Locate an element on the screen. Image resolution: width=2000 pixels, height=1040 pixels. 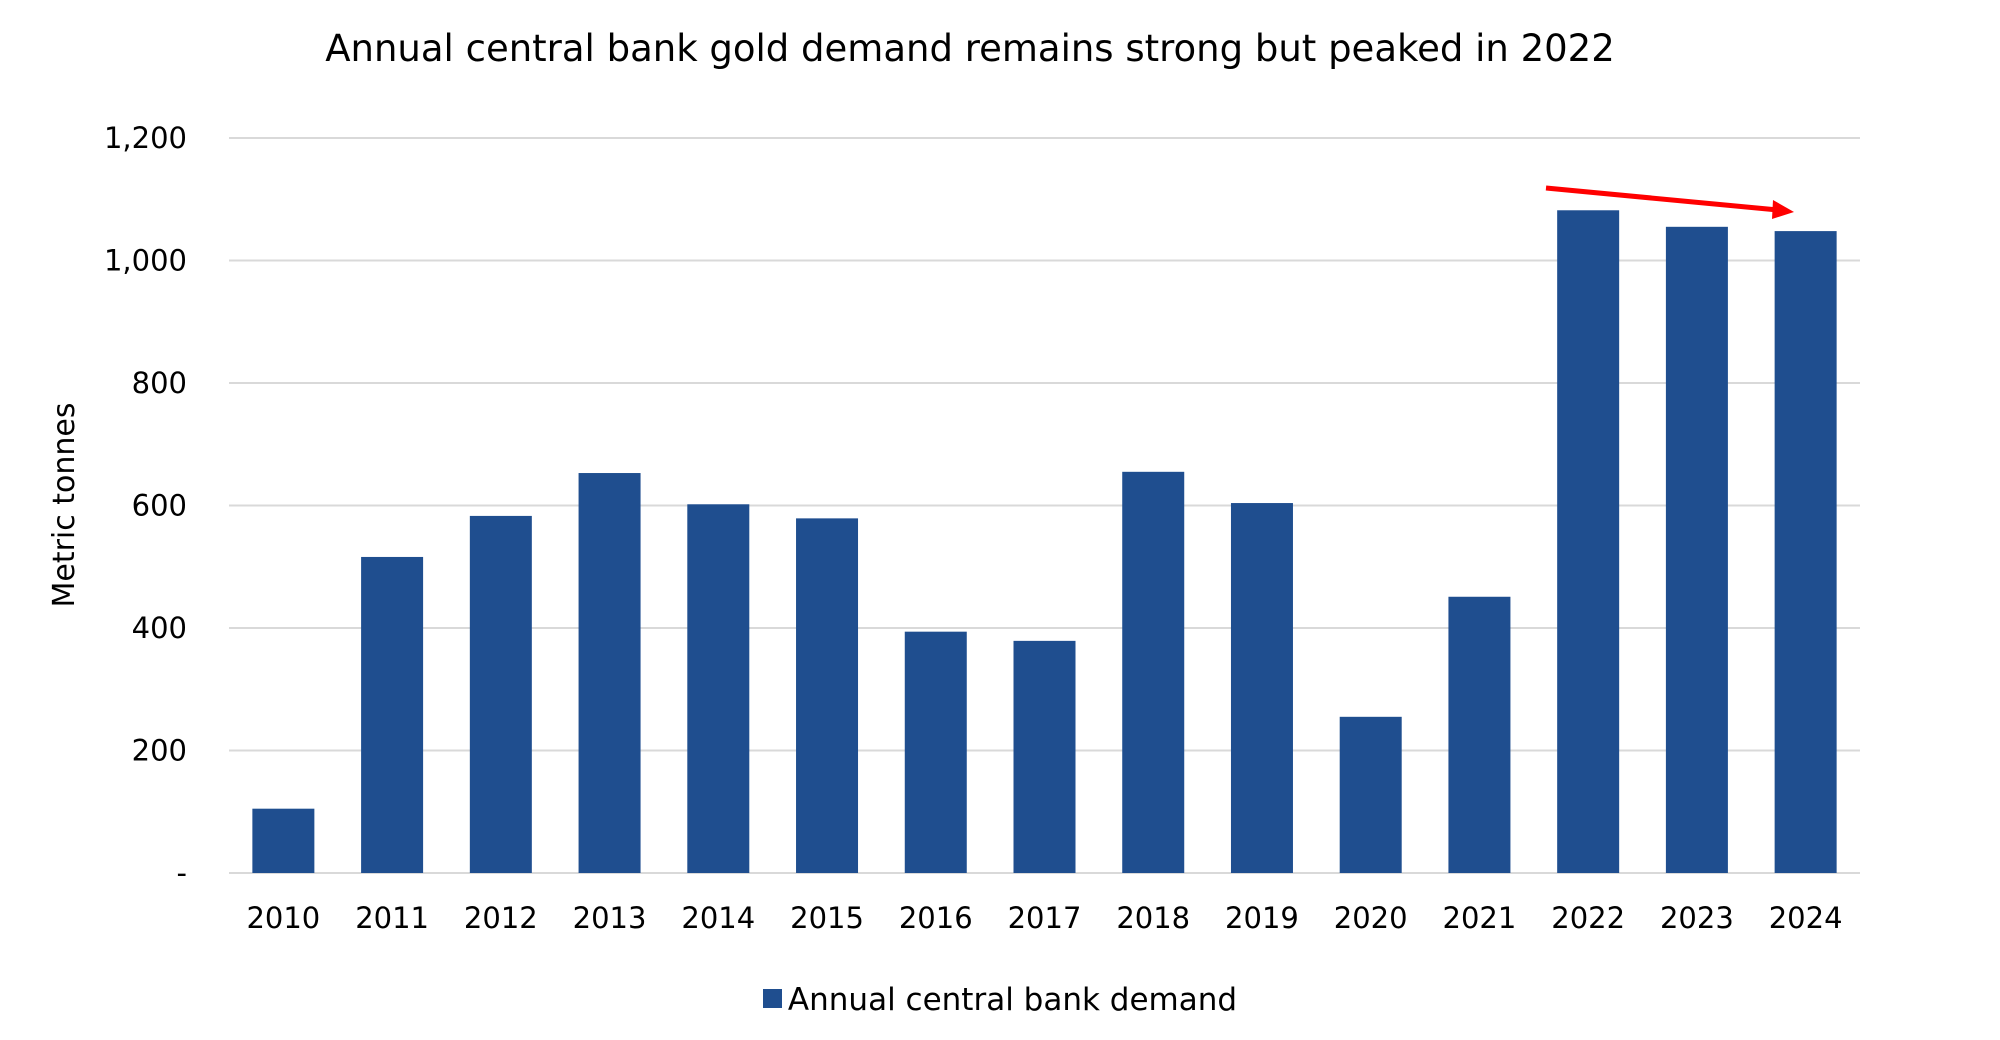
x-tick-label: 2016 is located at coordinates (936, 918).